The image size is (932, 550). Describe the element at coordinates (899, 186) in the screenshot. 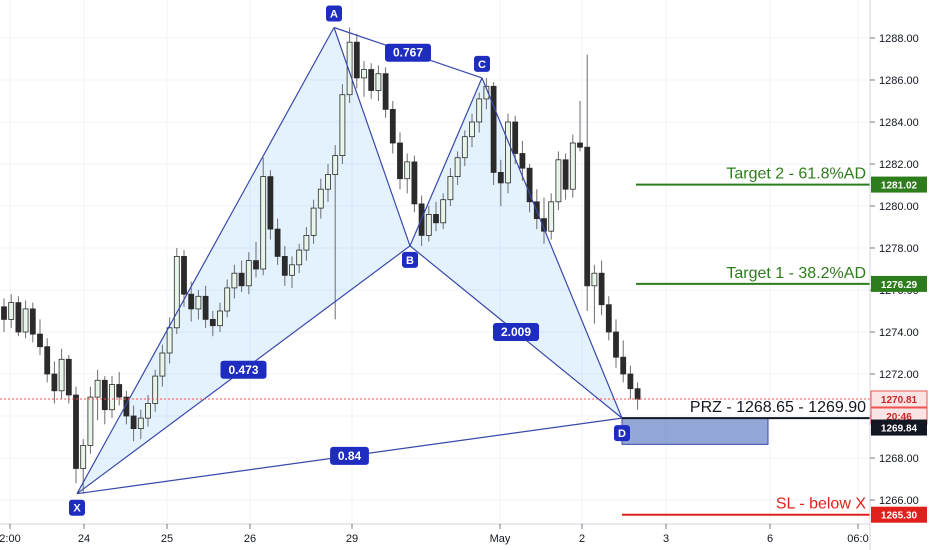

I see `price-tag-text: 1281.02` at that location.